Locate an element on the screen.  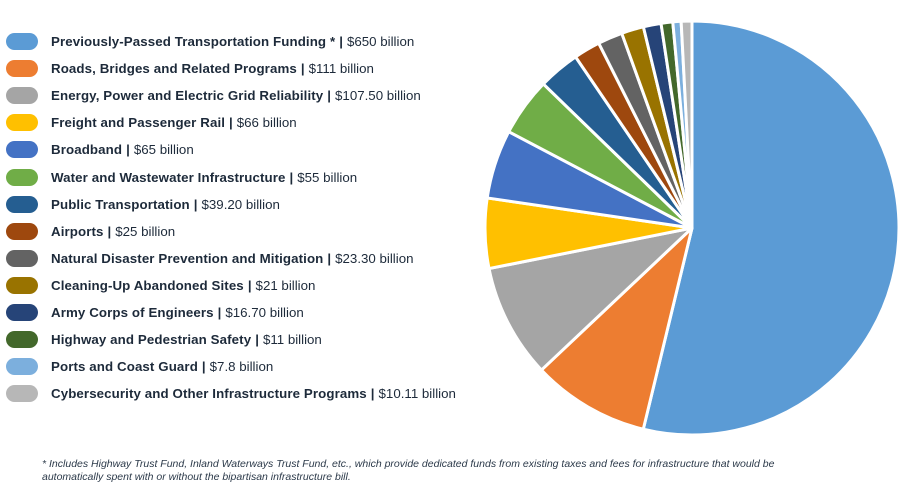
legend-value: $25 billion is located at coordinates (145, 231).